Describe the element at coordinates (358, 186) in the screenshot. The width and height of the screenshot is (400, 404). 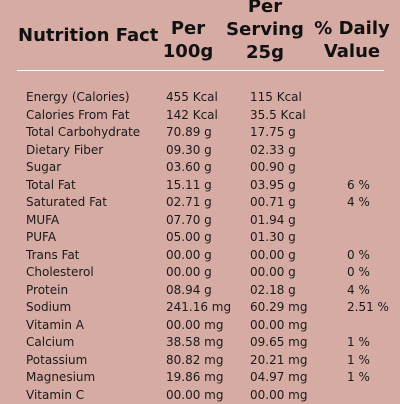
I see `nutrient-daily-value: 6 %` at that location.